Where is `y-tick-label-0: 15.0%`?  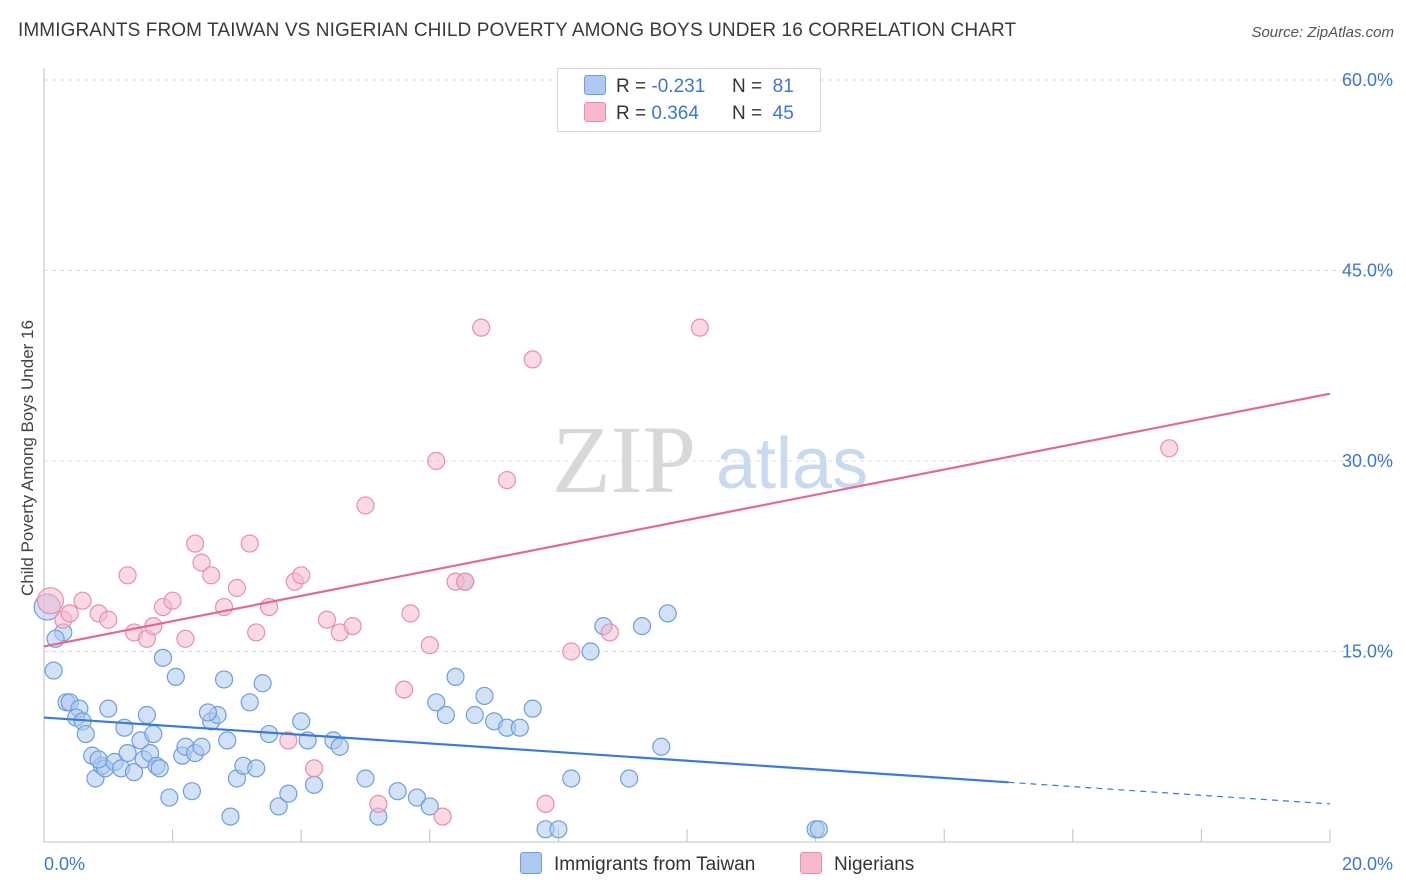 y-tick-label-0: 15.0% is located at coordinates (1367, 652).